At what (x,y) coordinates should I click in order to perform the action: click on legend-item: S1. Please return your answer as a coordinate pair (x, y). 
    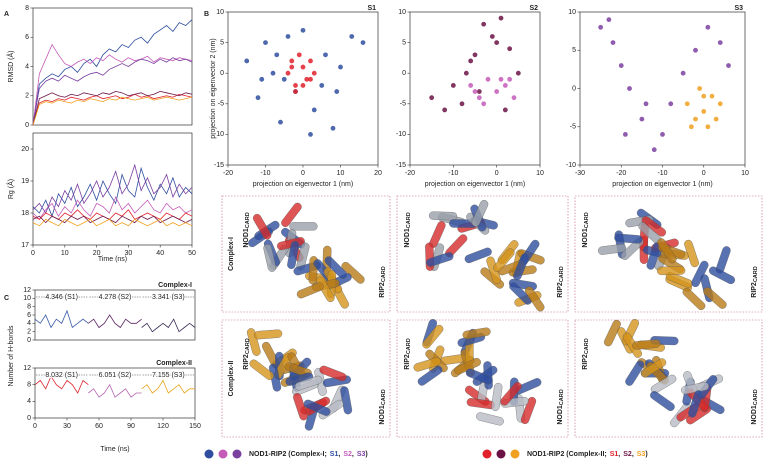
    Looking at the image, I should click on (334, 454).